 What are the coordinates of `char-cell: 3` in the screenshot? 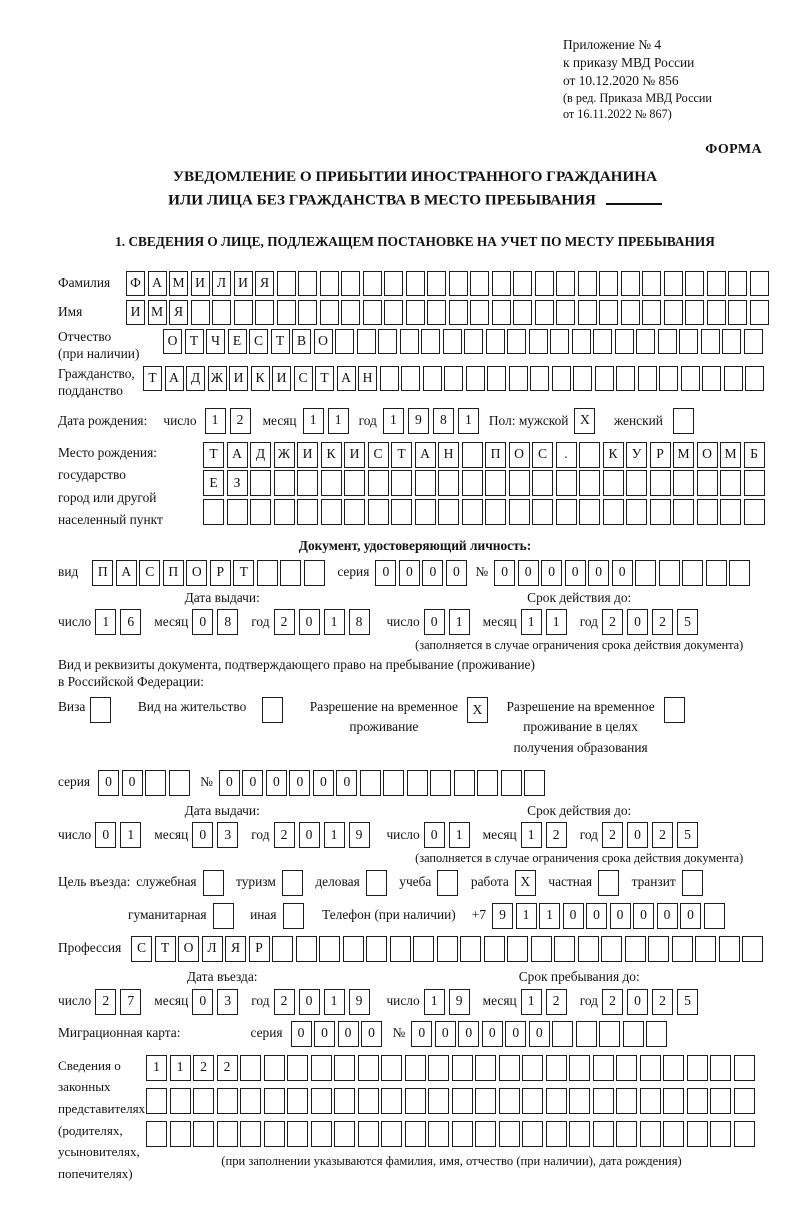 It's located at (228, 1001).